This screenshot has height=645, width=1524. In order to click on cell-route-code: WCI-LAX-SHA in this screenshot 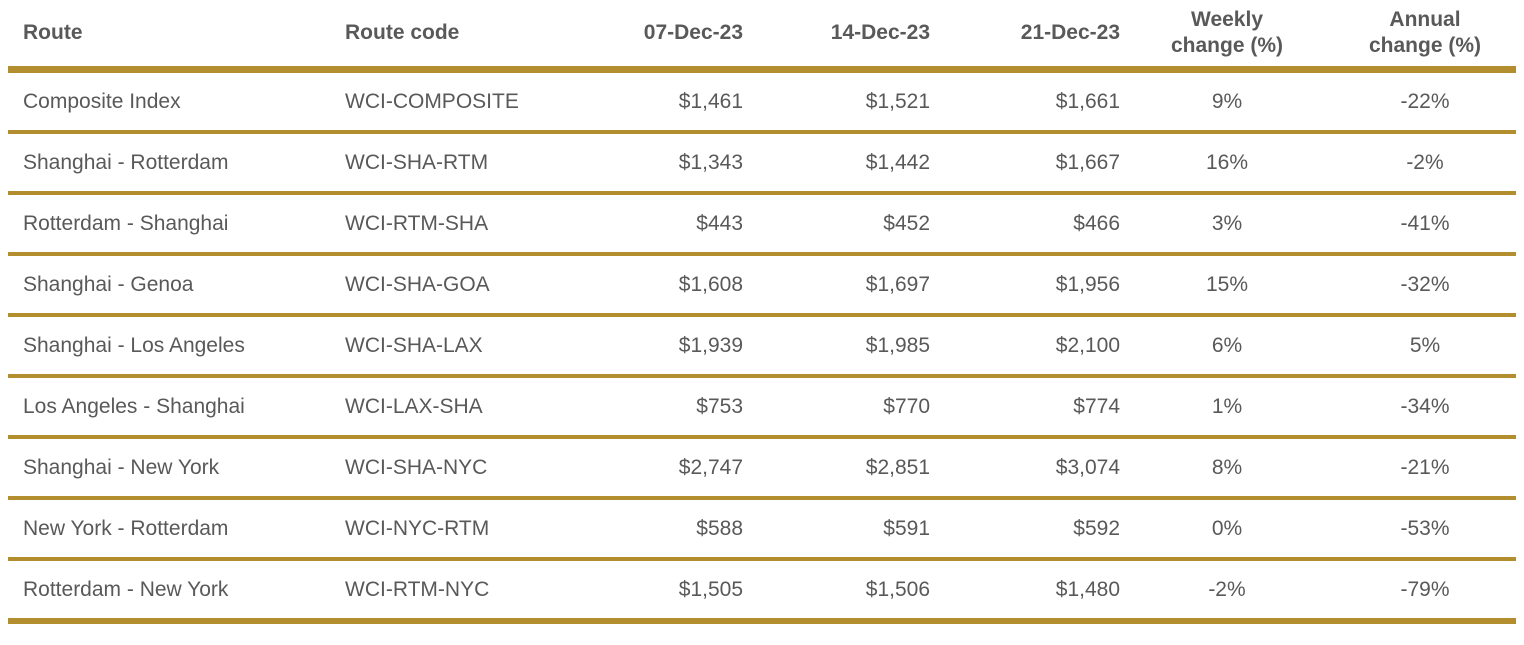, I will do `click(447, 407)`.